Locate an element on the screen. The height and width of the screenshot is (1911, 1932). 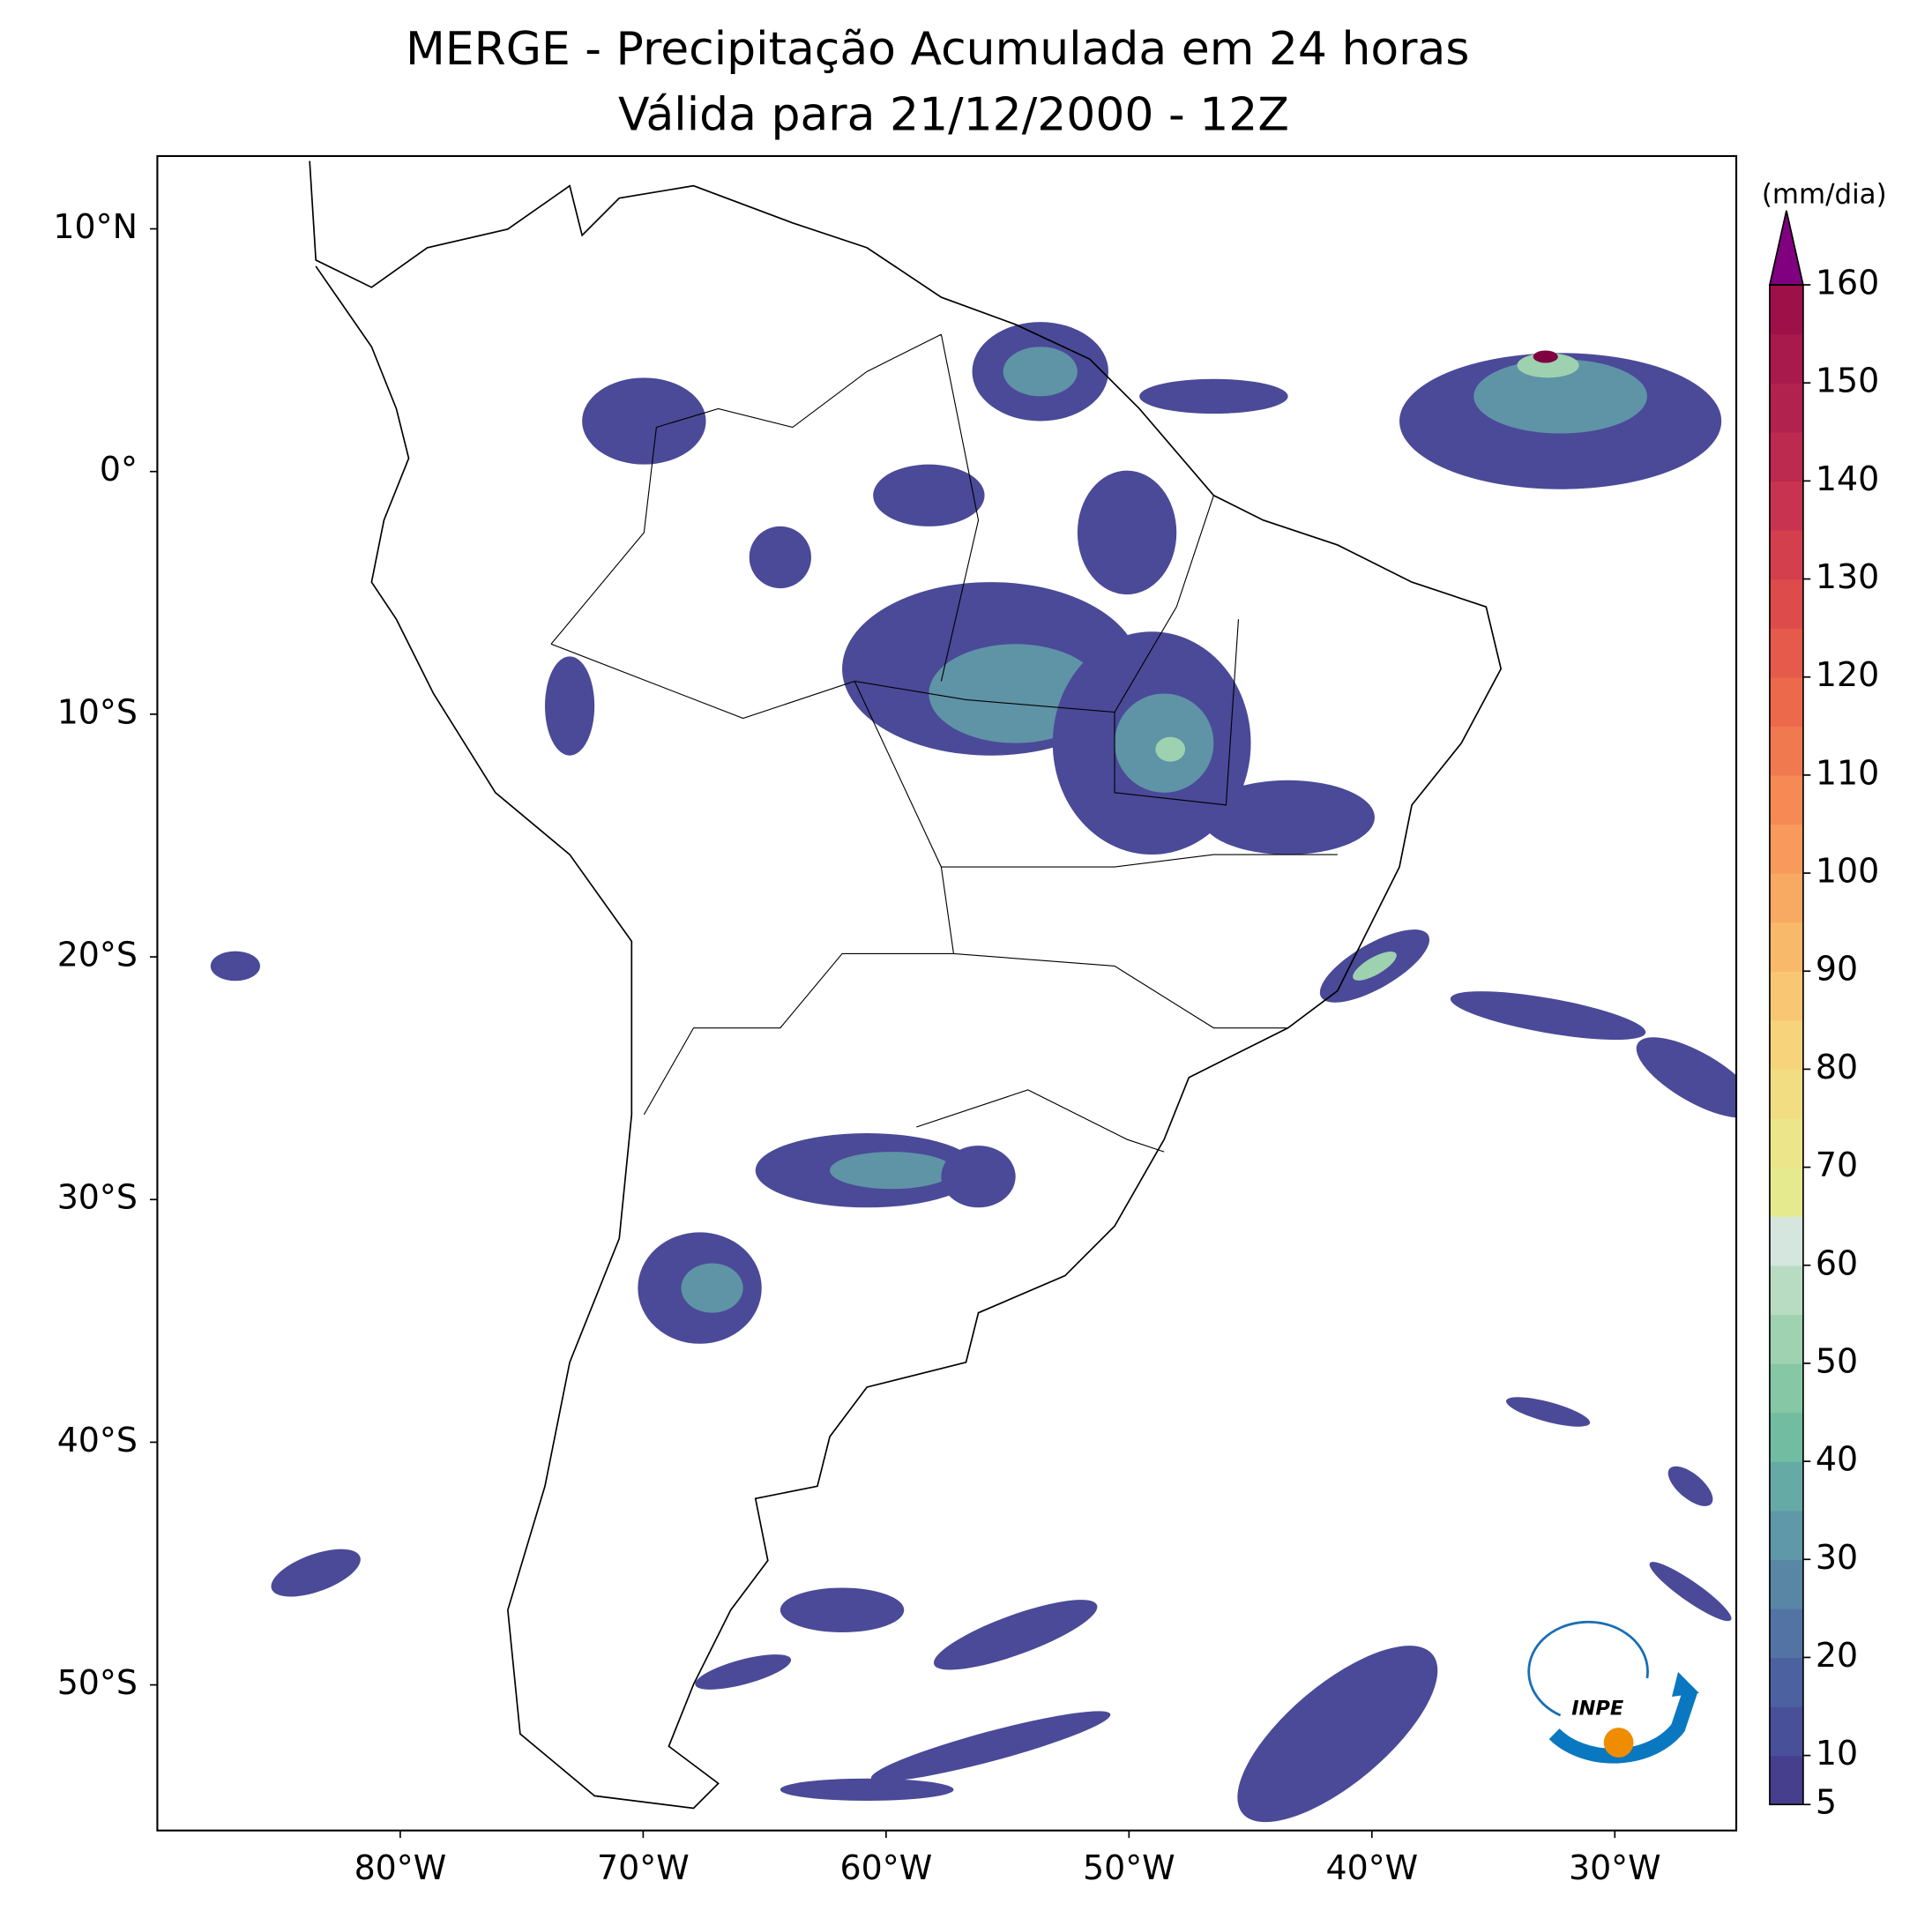
x-tick-label: 50°W is located at coordinates (1129, 1868).